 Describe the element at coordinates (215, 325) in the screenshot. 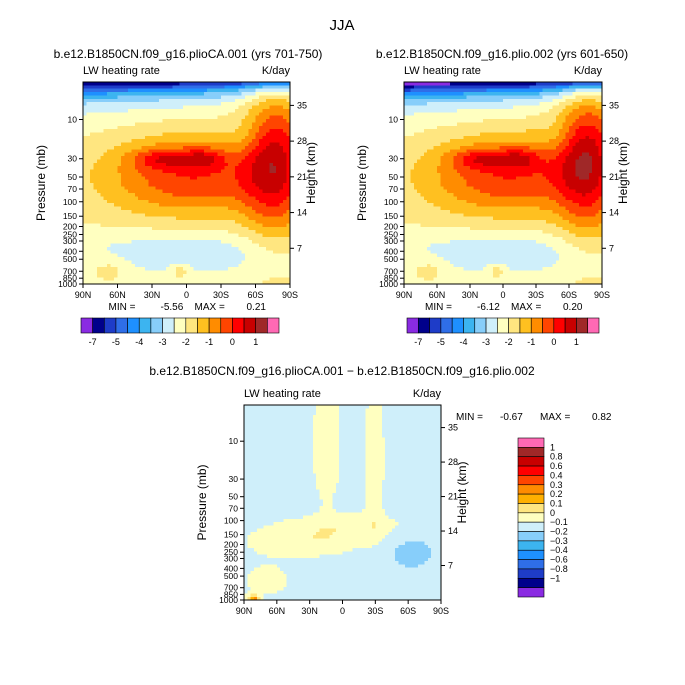

I see `colorbar-swatch` at that location.